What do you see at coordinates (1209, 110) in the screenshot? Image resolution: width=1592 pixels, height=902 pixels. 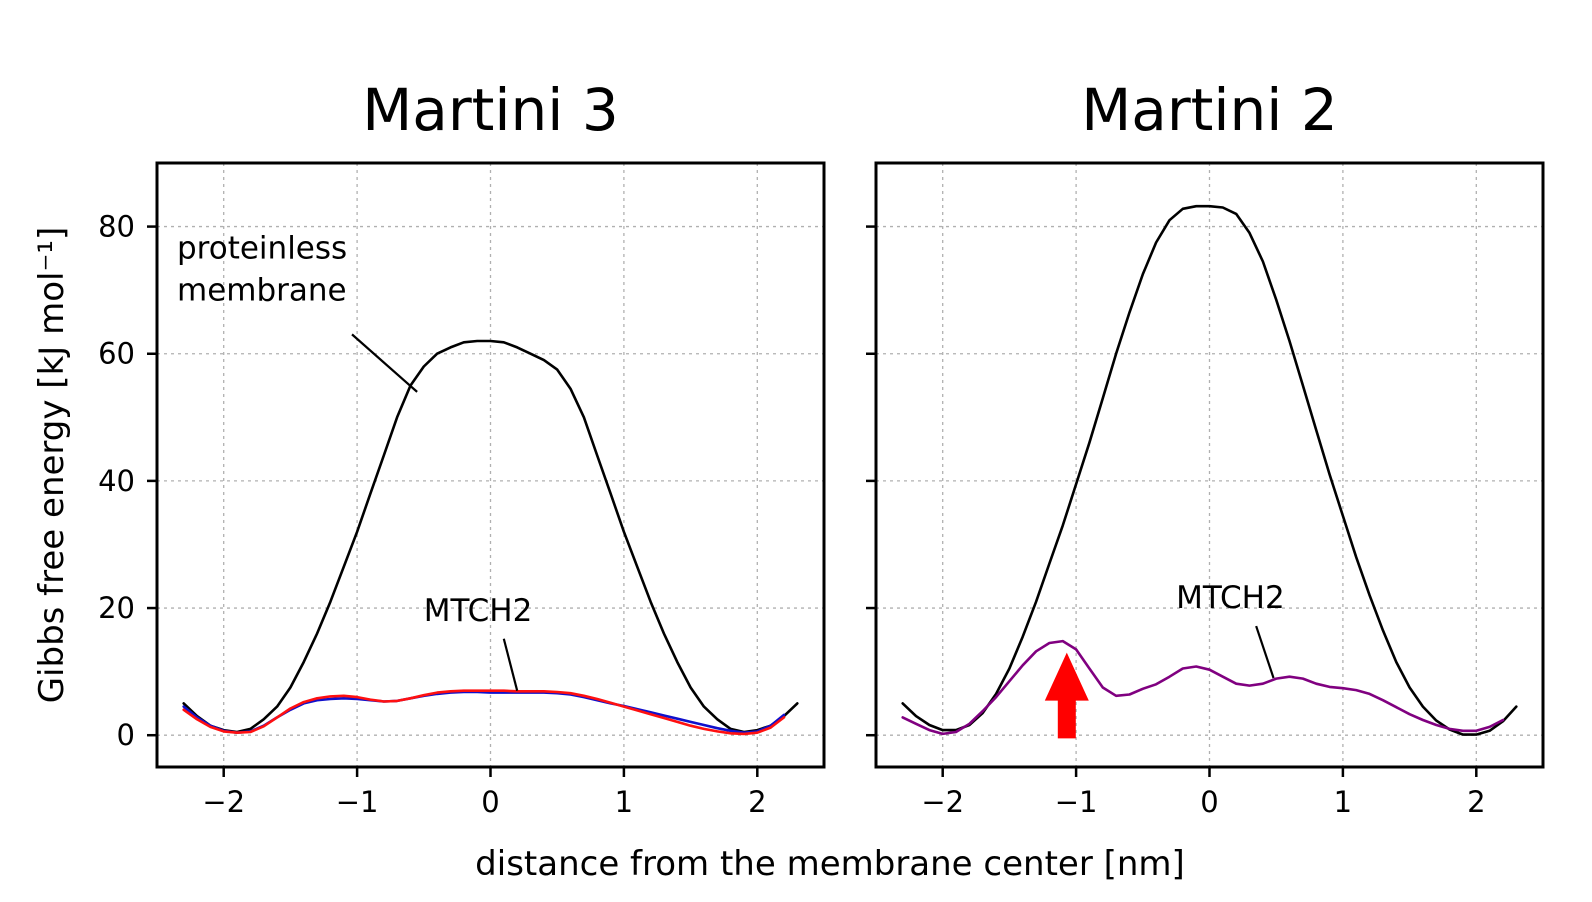 I see `panel-title: Martini 2` at bounding box center [1209, 110].